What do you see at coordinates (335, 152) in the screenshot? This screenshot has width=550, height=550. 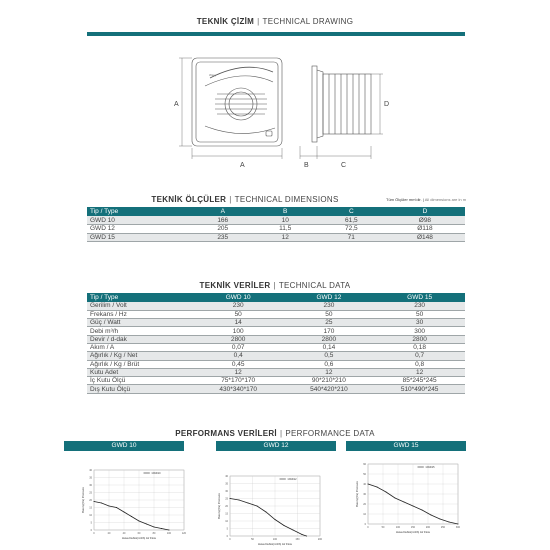 I see `dimension-b-c` at bounding box center [335, 152].